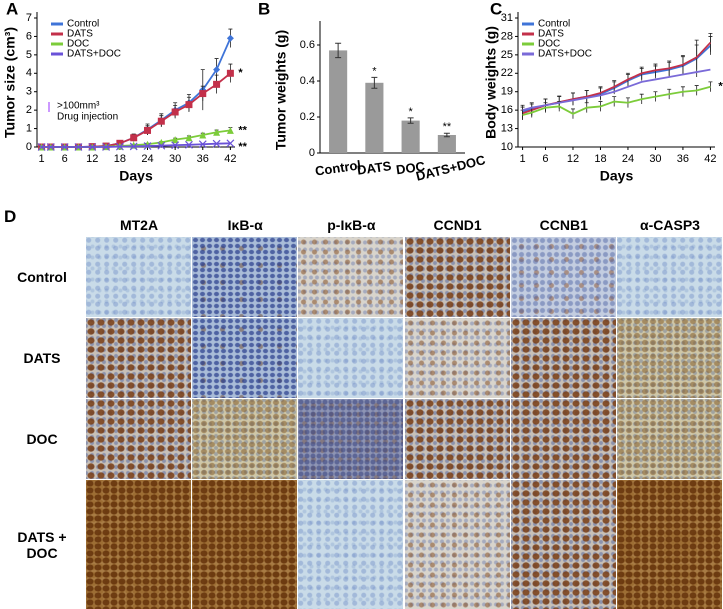 The image size is (723, 609). What do you see at coordinates (616, 90) in the screenshot?
I see `series-line` at bounding box center [616, 90].